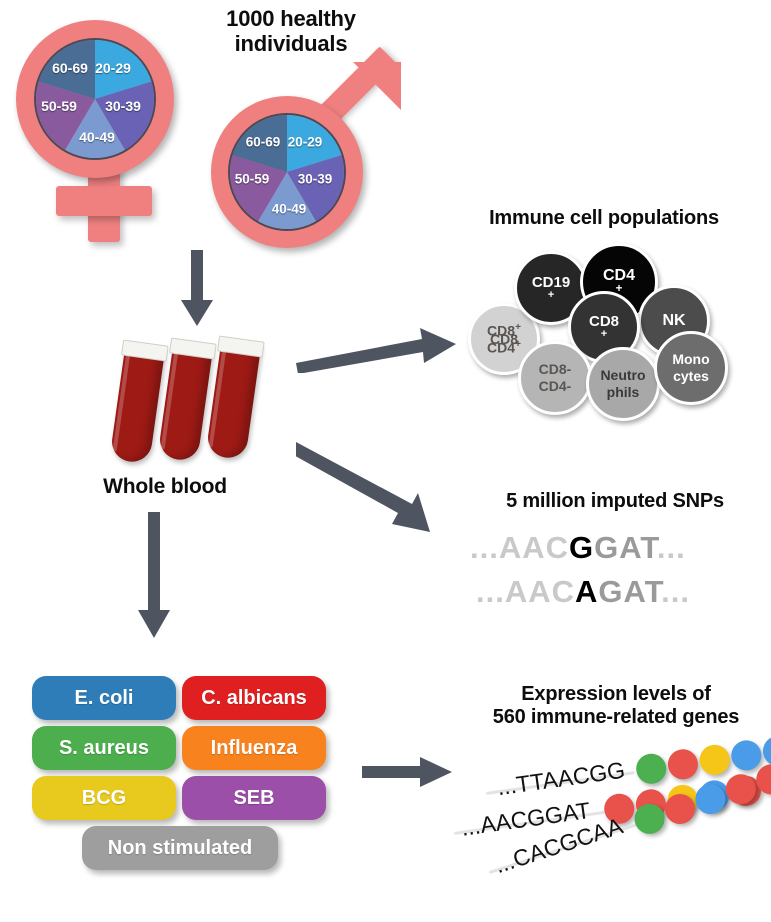 Image resolution: width=771 pixels, height=922 pixels. What do you see at coordinates (97, 137) in the screenshot?
I see `pie-label-40-49: 40-49` at bounding box center [97, 137].